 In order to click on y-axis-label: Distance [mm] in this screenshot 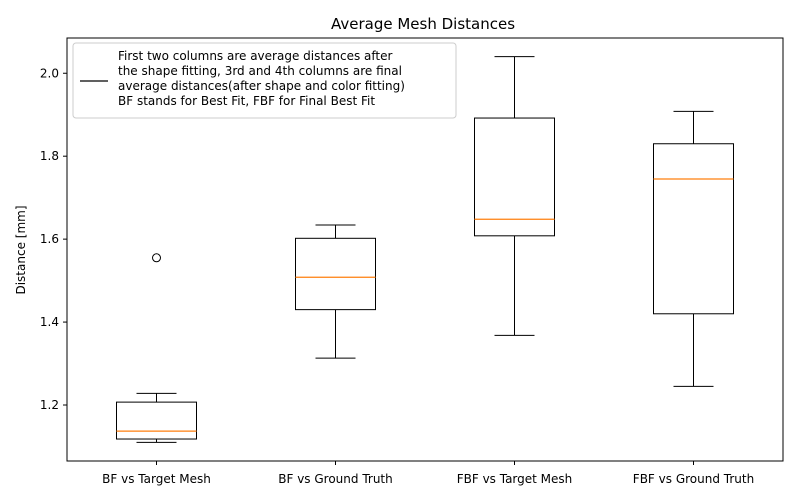, I will do `click(21, 249)`.